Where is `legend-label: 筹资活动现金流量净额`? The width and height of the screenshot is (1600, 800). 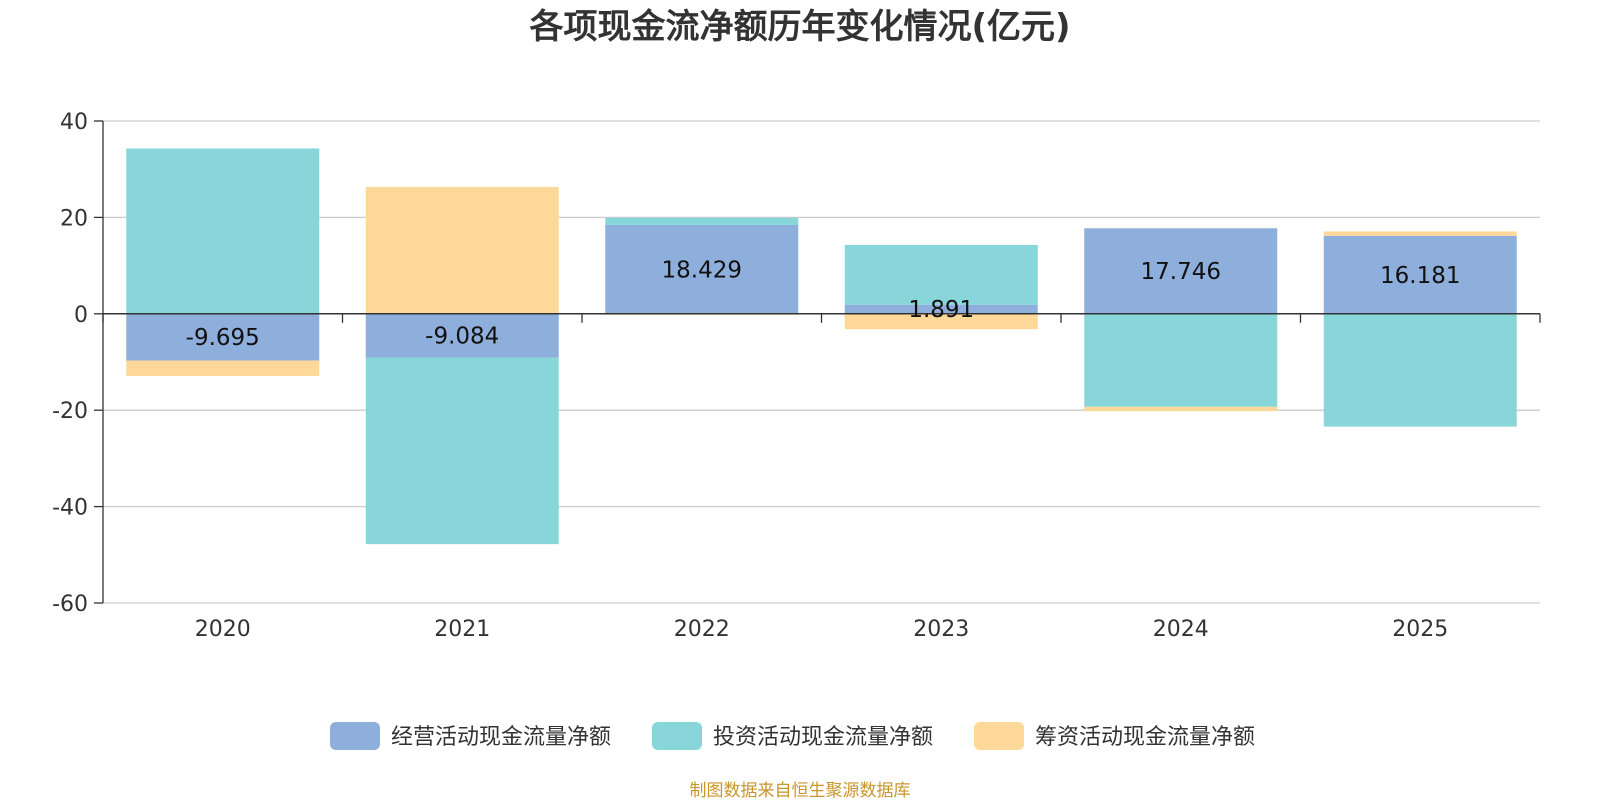 legend-label: 筹资活动现金流量净额 is located at coordinates (1145, 737).